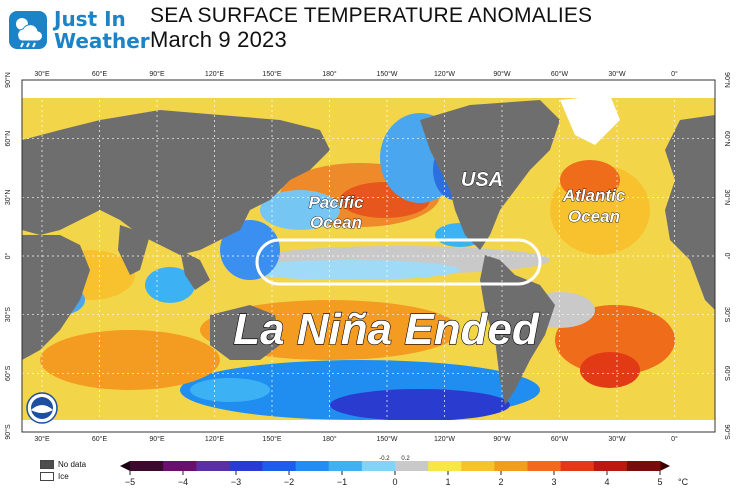 The image size is (737, 500). Describe the element at coordinates (8, 80) in the screenshot. I see `left-lat-tick-label: 90°N` at that location.